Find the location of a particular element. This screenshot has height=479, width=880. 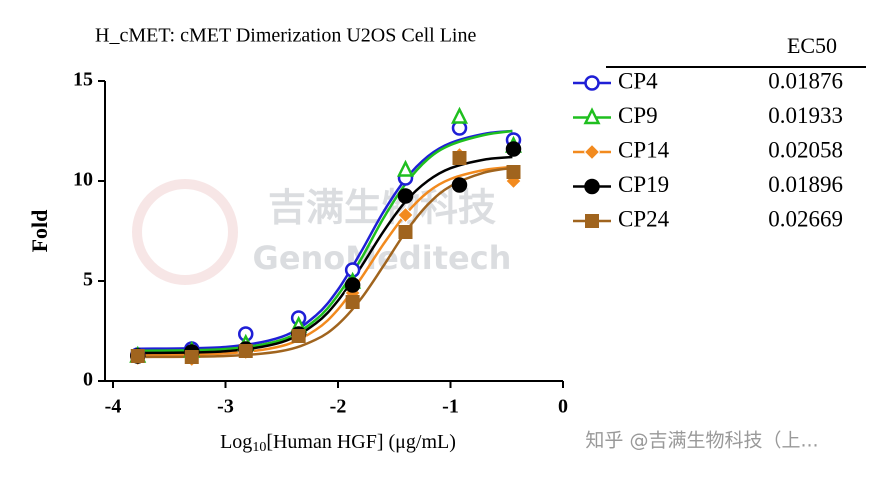

y-tick-label: 10 is located at coordinates (83, 180).